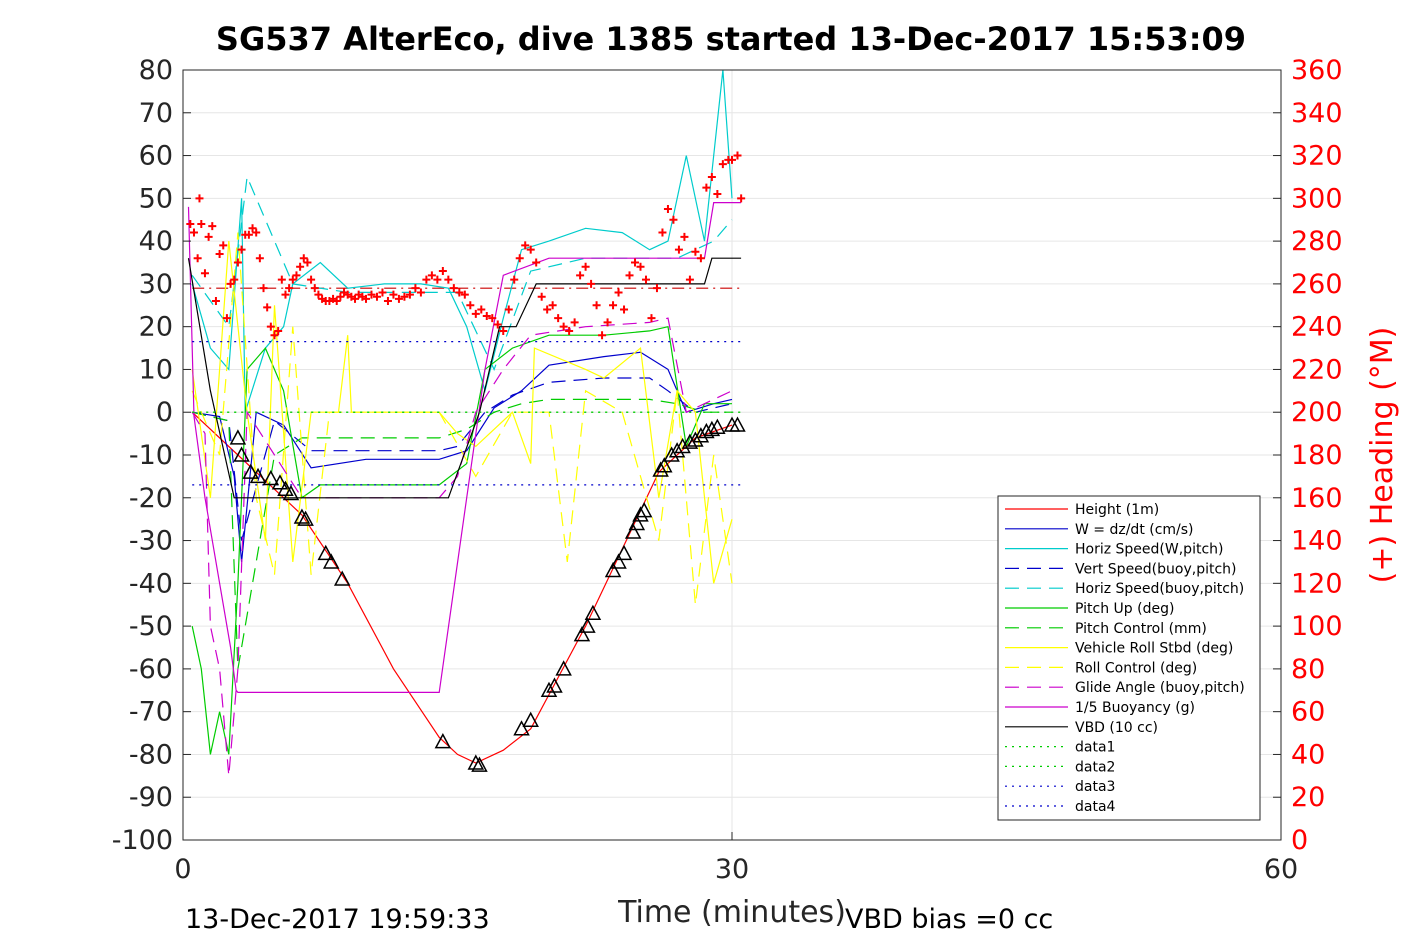  I want to click on legend-label: 1/5 Buoyancy (g), so click(1135, 708).